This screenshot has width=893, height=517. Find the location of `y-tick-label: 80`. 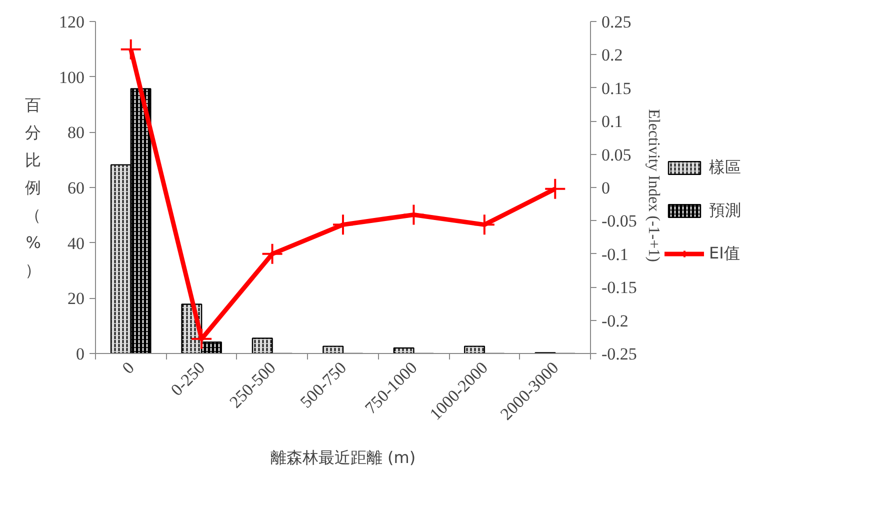

y-tick-label: 80 is located at coordinates (76, 132).